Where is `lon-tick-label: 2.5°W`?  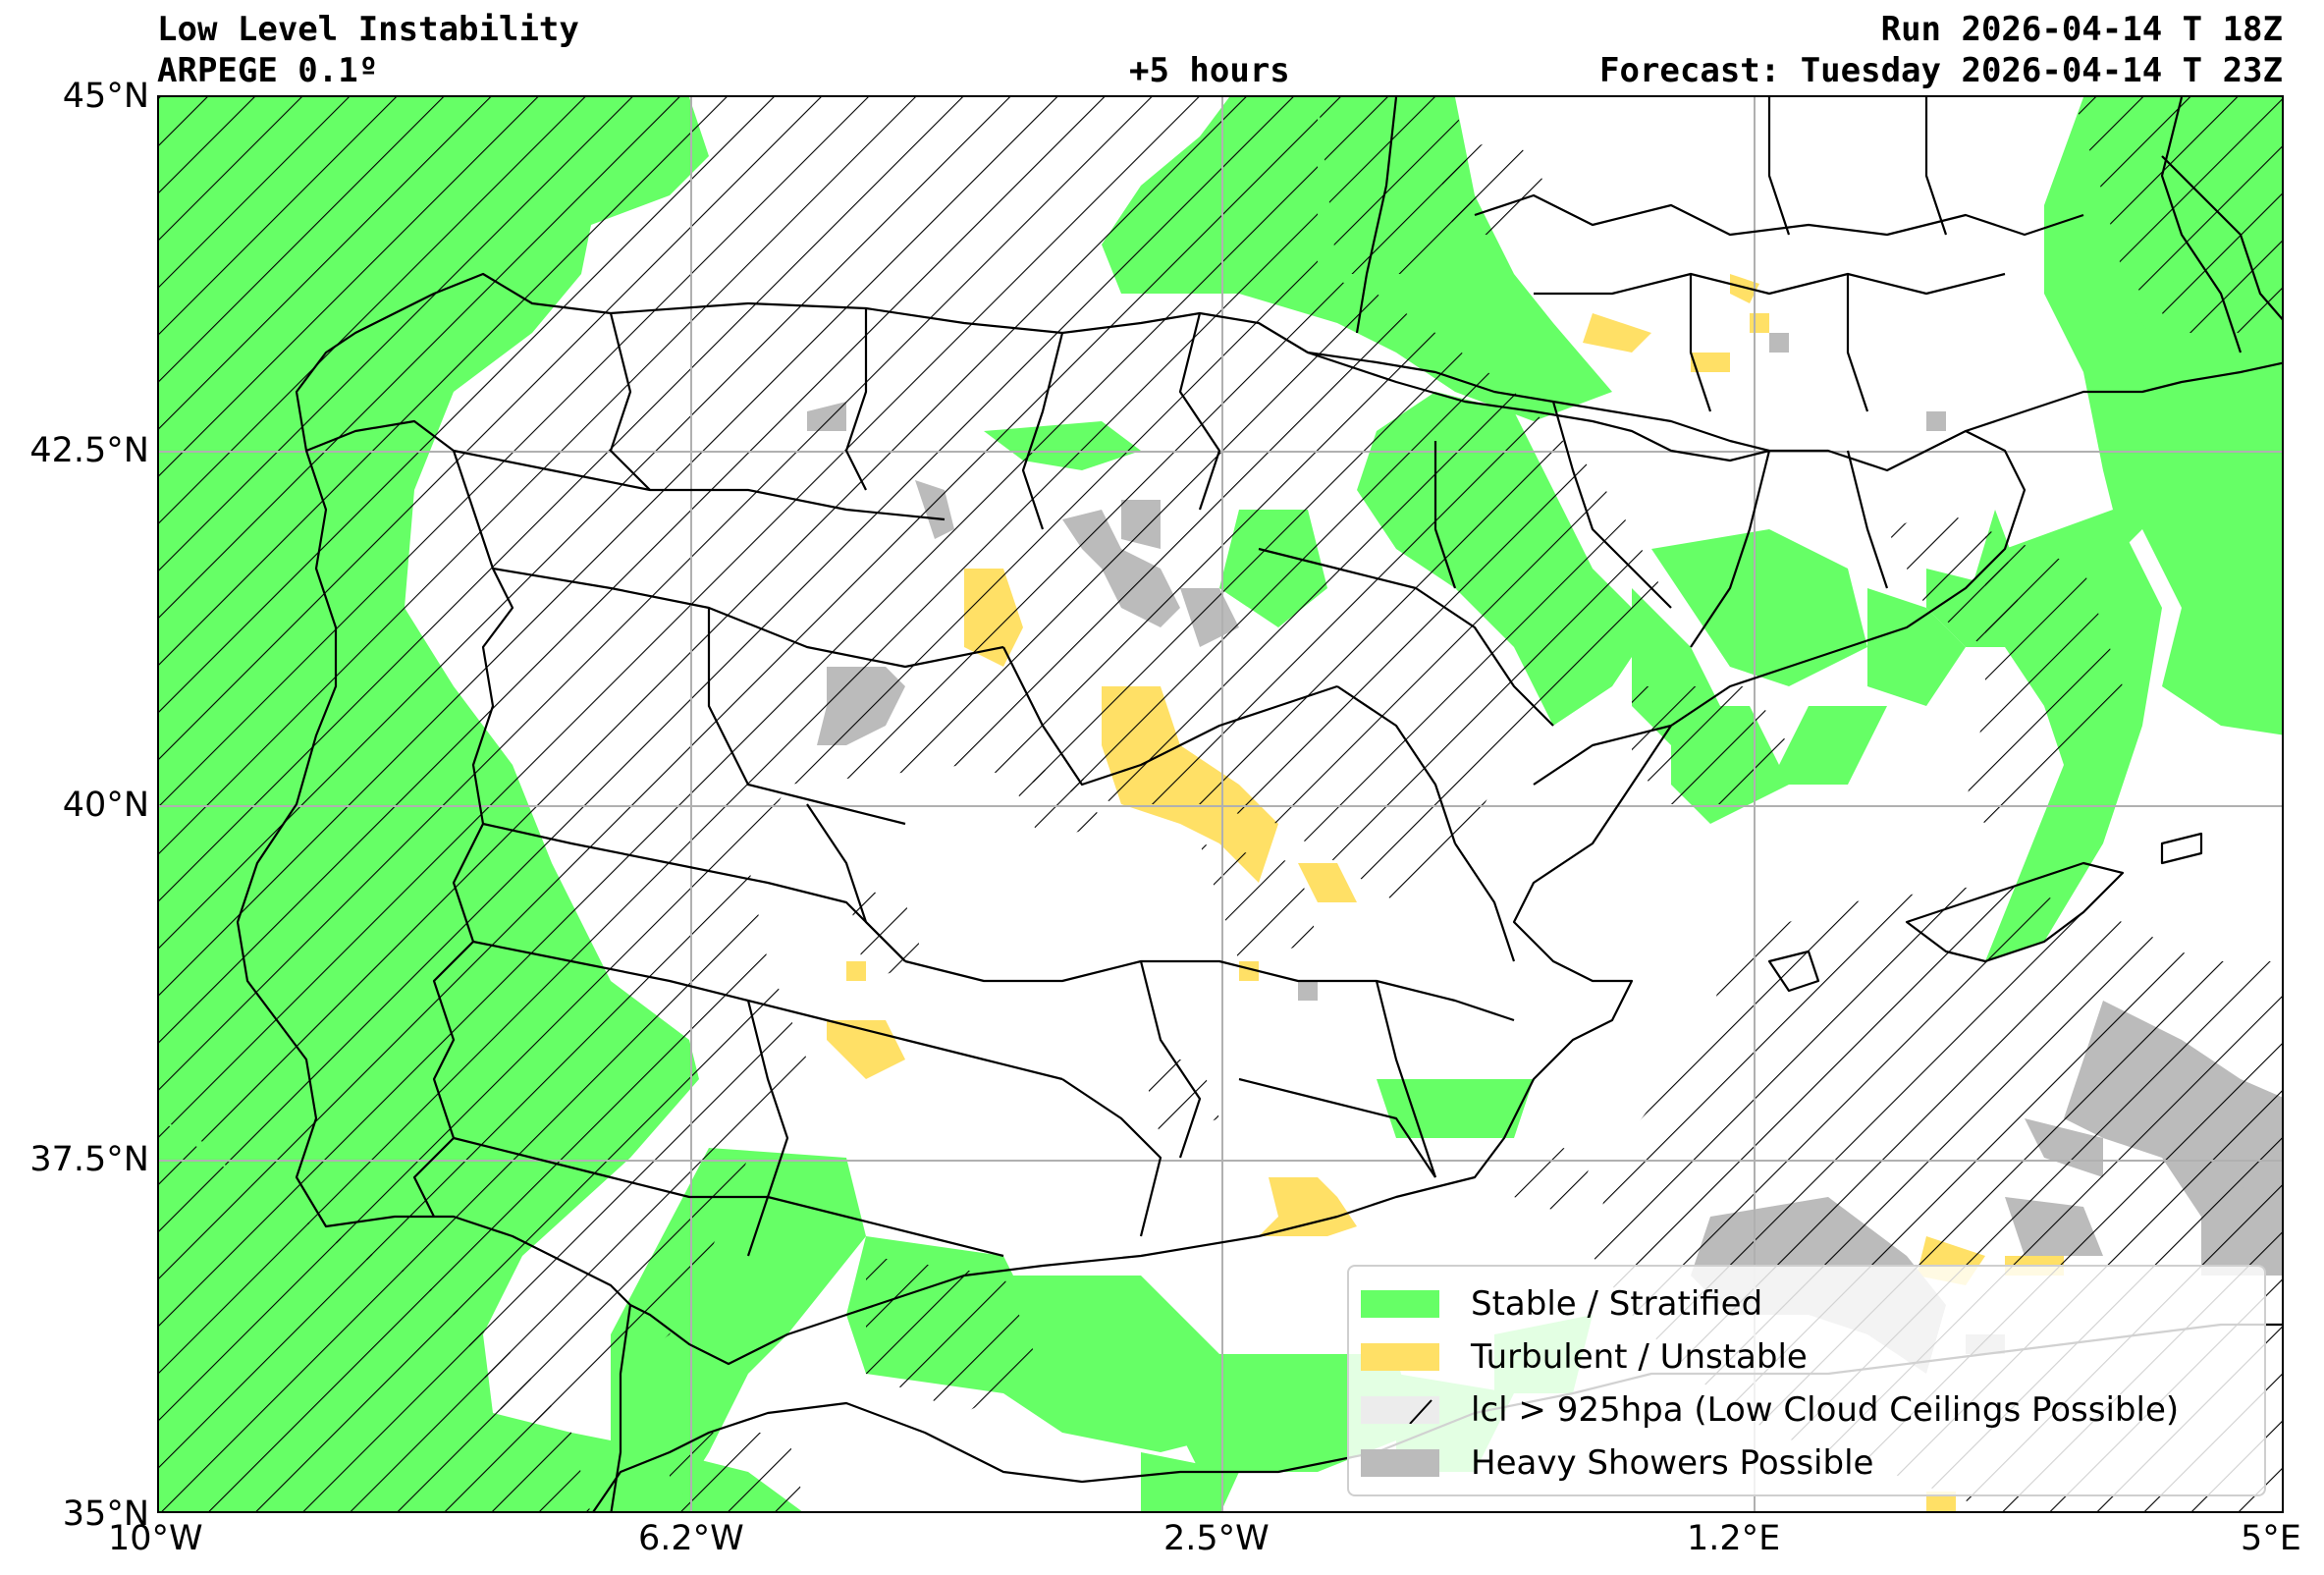
lon-tick-label: 2.5°W is located at coordinates (1216, 1538).